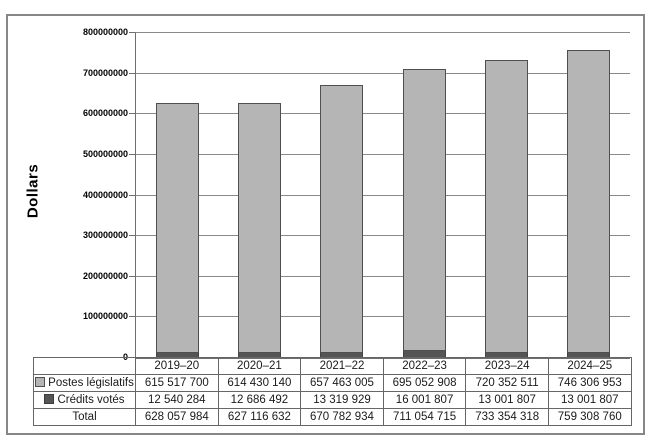 Image resolution: width=652 pixels, height=447 pixels. I want to click on value-cell: 16 001 807, so click(424, 400).